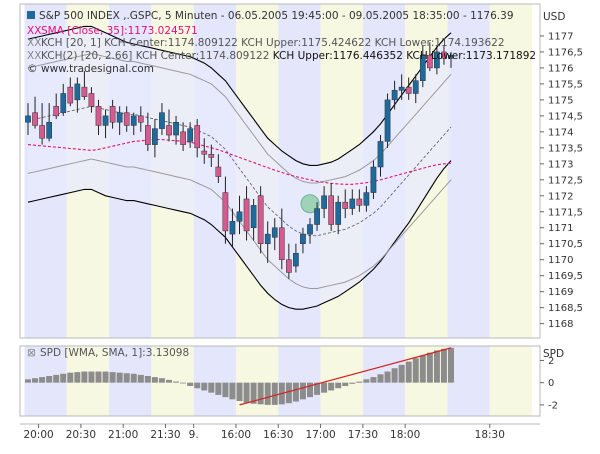 The height and width of the screenshot is (454, 600). I want to click on price-tick-label: 1174,5, so click(565, 116).